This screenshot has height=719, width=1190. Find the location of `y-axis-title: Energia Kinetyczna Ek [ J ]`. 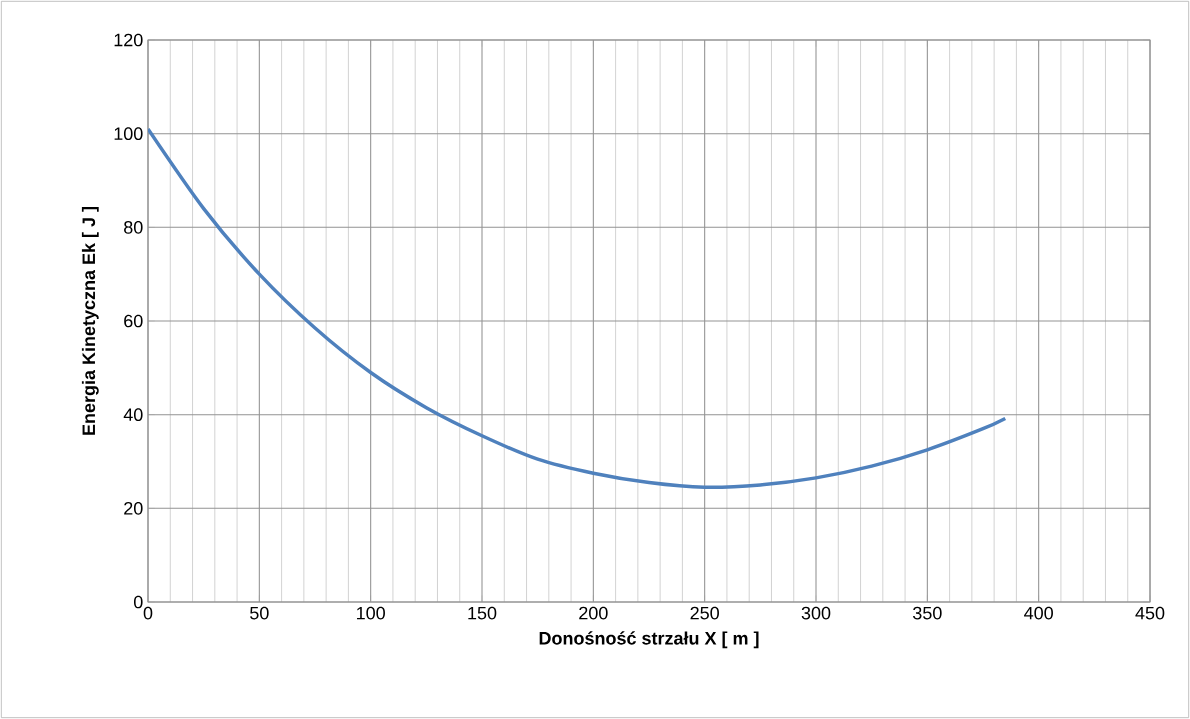

y-axis-title: Energia Kinetyczna Ek [ J ] is located at coordinates (90, 321).